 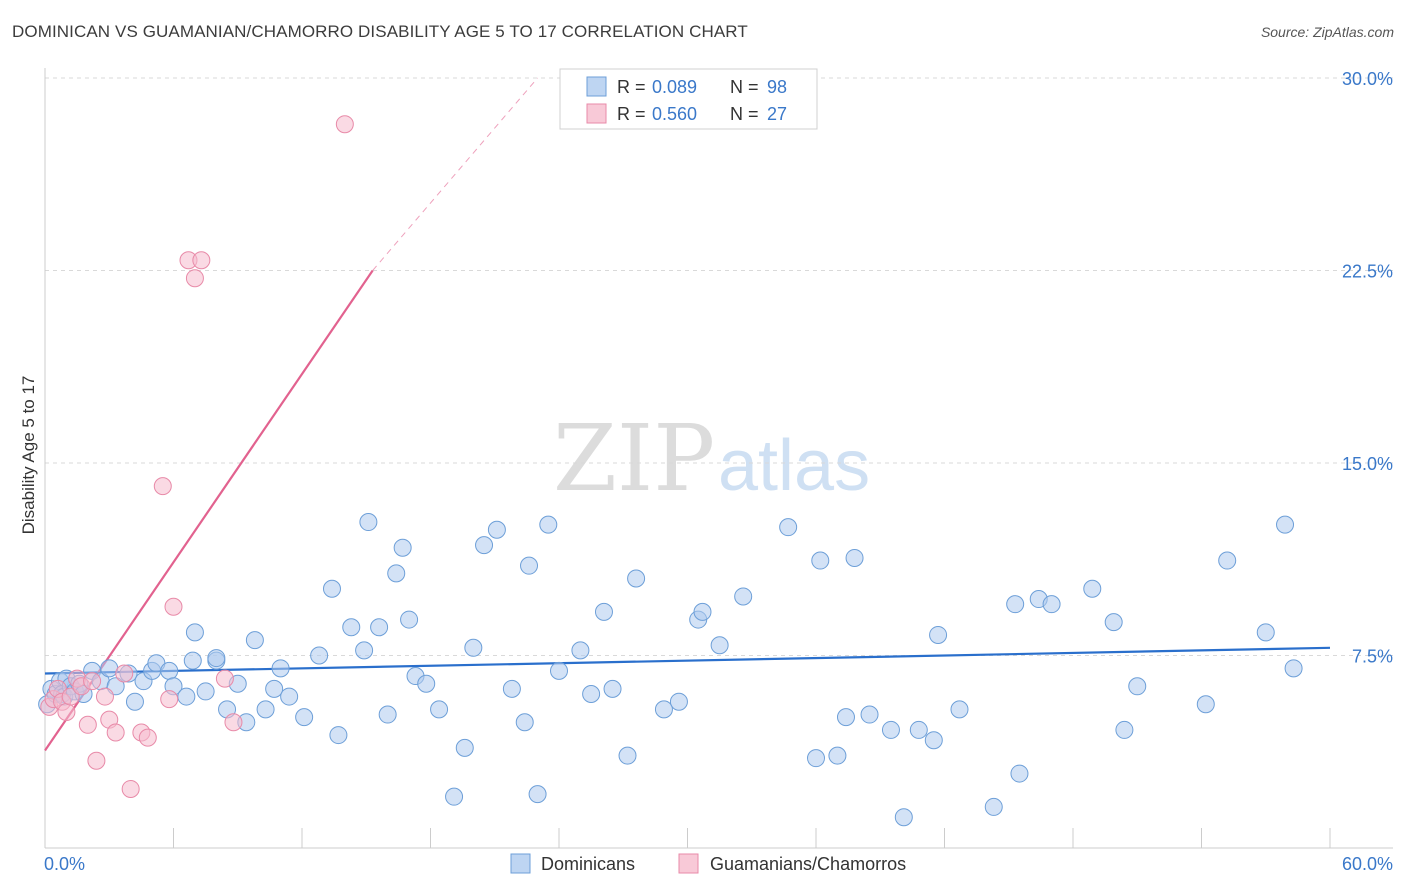 I want to click on y-axis-title: Disability Age 5 to 17, so click(x=28, y=455).